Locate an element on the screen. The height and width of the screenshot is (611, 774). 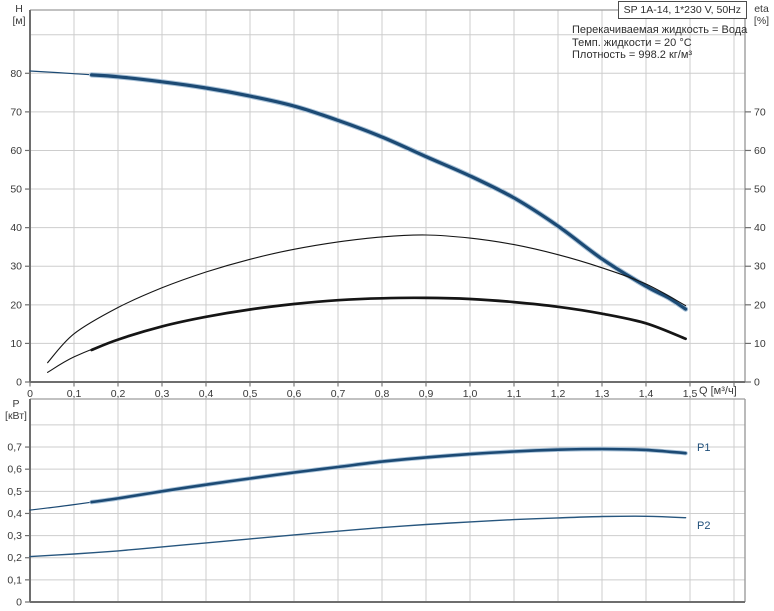
series-label-p2: P2 is located at coordinates (704, 526).